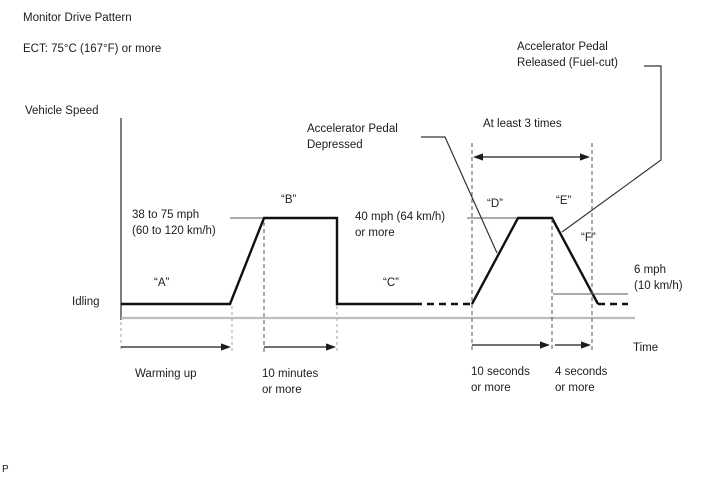 This screenshot has height=481, width=713. Describe the element at coordinates (289, 200) in the screenshot. I see `segment-label-b: “B”` at that location.